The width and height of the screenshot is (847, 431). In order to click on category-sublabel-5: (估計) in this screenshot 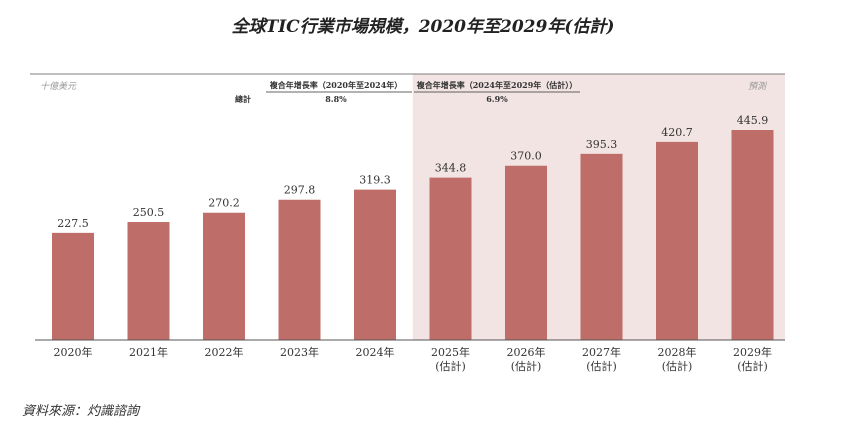, I will do `click(450, 366)`.